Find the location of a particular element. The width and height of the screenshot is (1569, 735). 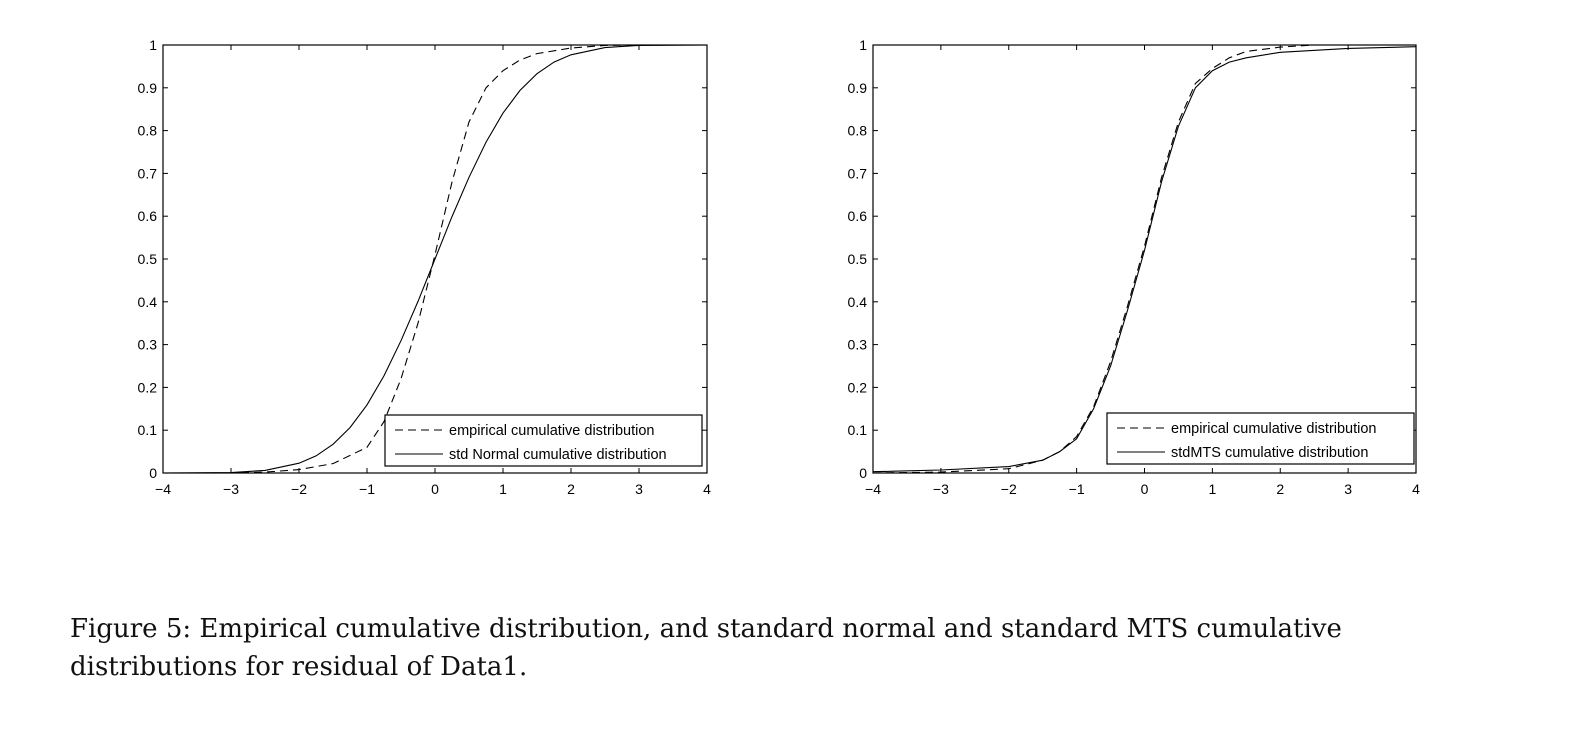

legend-label: stdMTS cumulative distribution is located at coordinates (1269, 453).